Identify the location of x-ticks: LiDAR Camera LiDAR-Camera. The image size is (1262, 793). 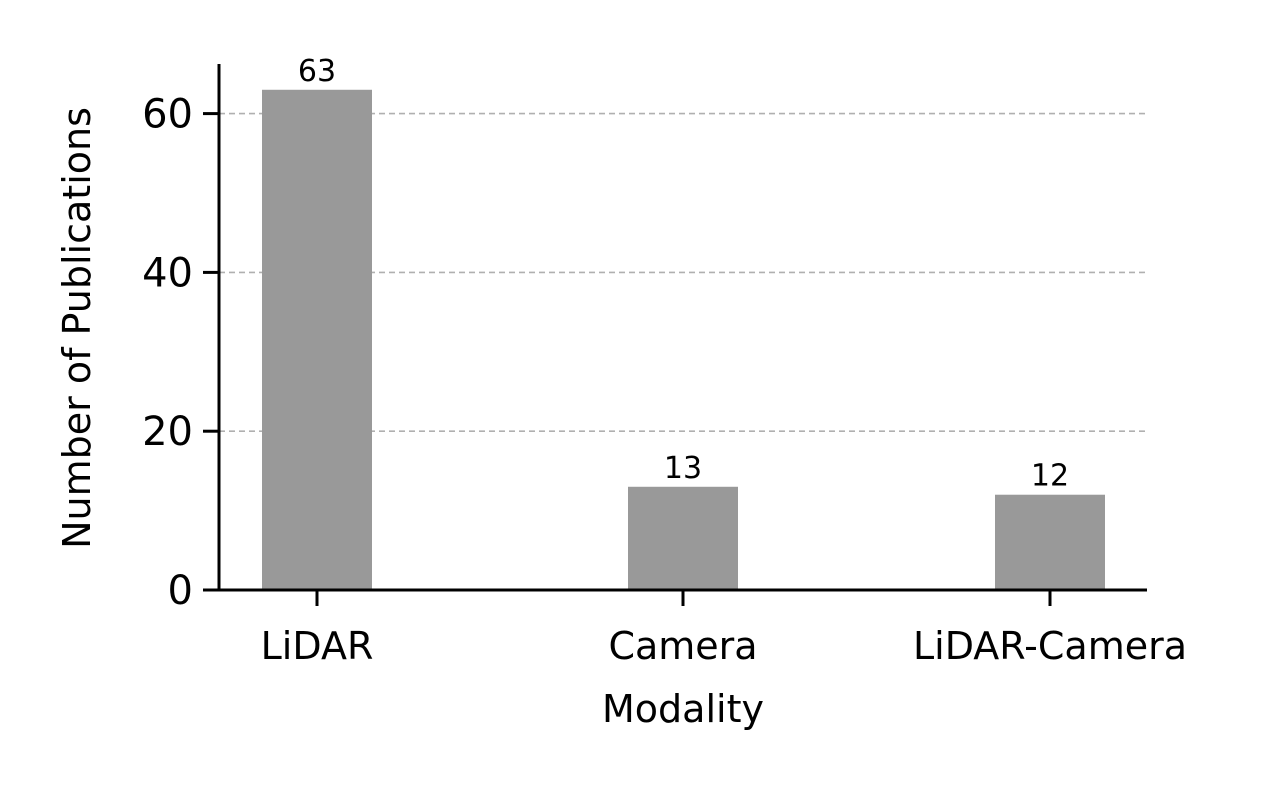
(724, 629).